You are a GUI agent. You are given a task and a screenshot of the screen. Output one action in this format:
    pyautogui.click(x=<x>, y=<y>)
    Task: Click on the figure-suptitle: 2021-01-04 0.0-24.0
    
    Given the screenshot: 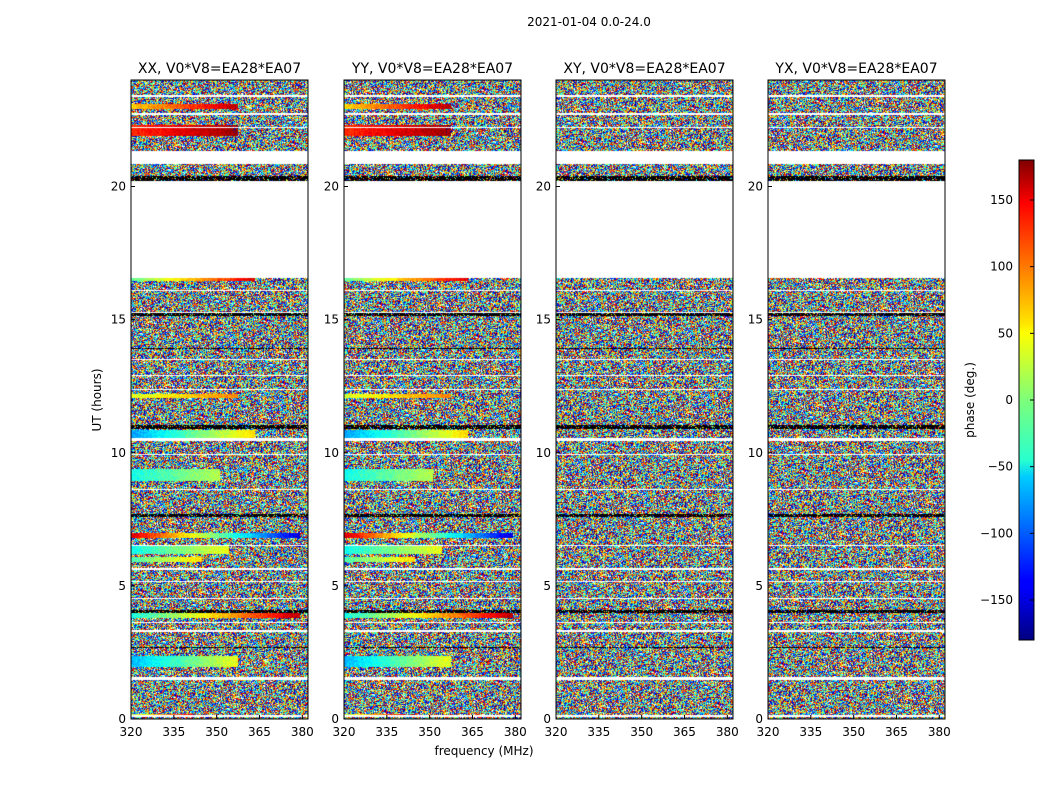 What is the action you would take?
    pyautogui.click(x=589, y=22)
    